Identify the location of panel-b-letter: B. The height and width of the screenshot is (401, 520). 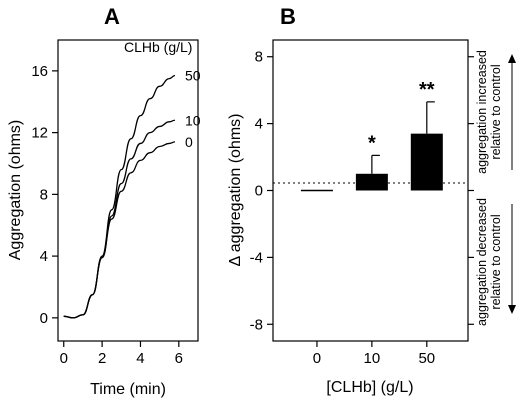
(288, 16).